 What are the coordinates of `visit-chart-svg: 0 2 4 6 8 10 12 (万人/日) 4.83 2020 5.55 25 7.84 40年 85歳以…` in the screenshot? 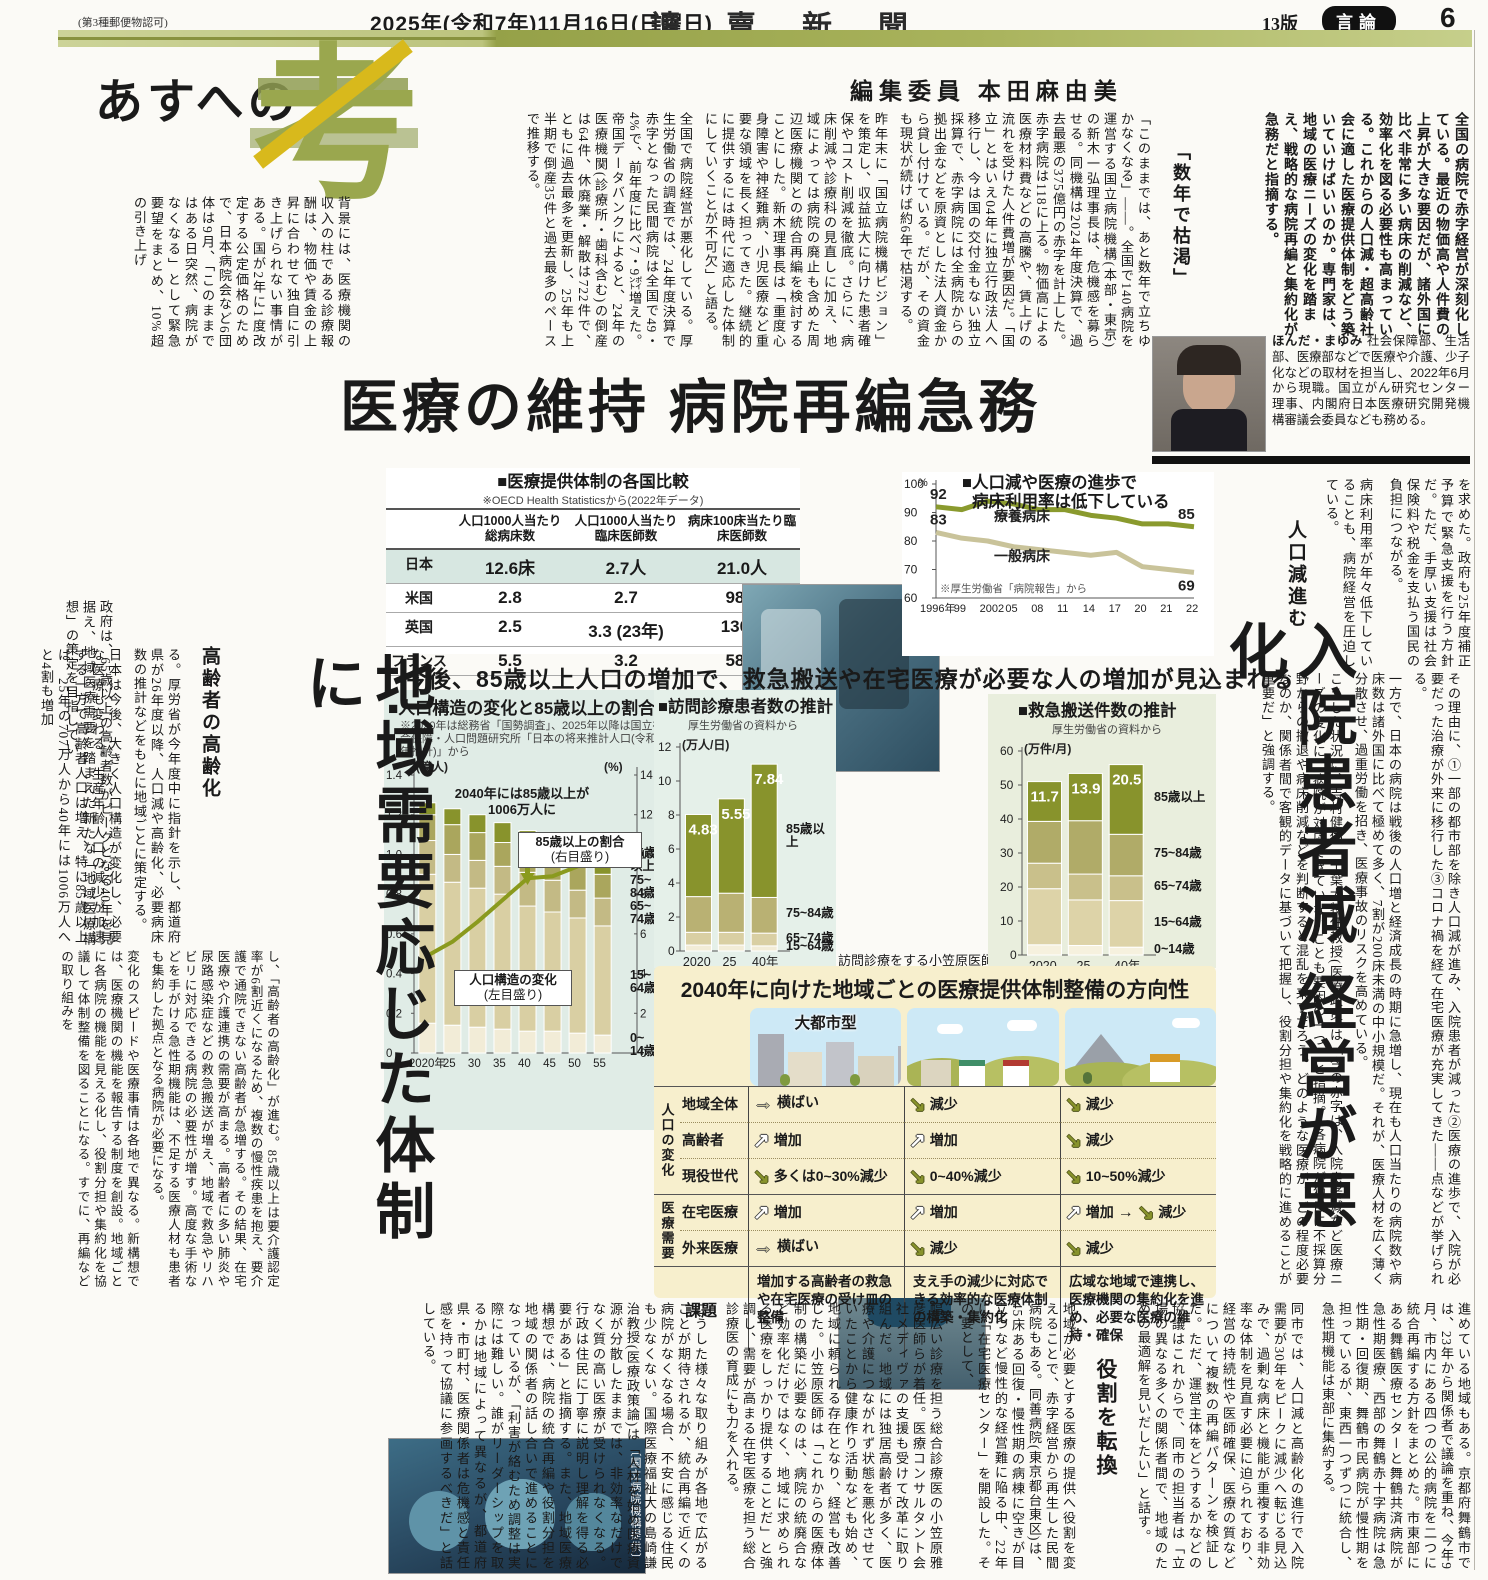 It's located at (745, 860).